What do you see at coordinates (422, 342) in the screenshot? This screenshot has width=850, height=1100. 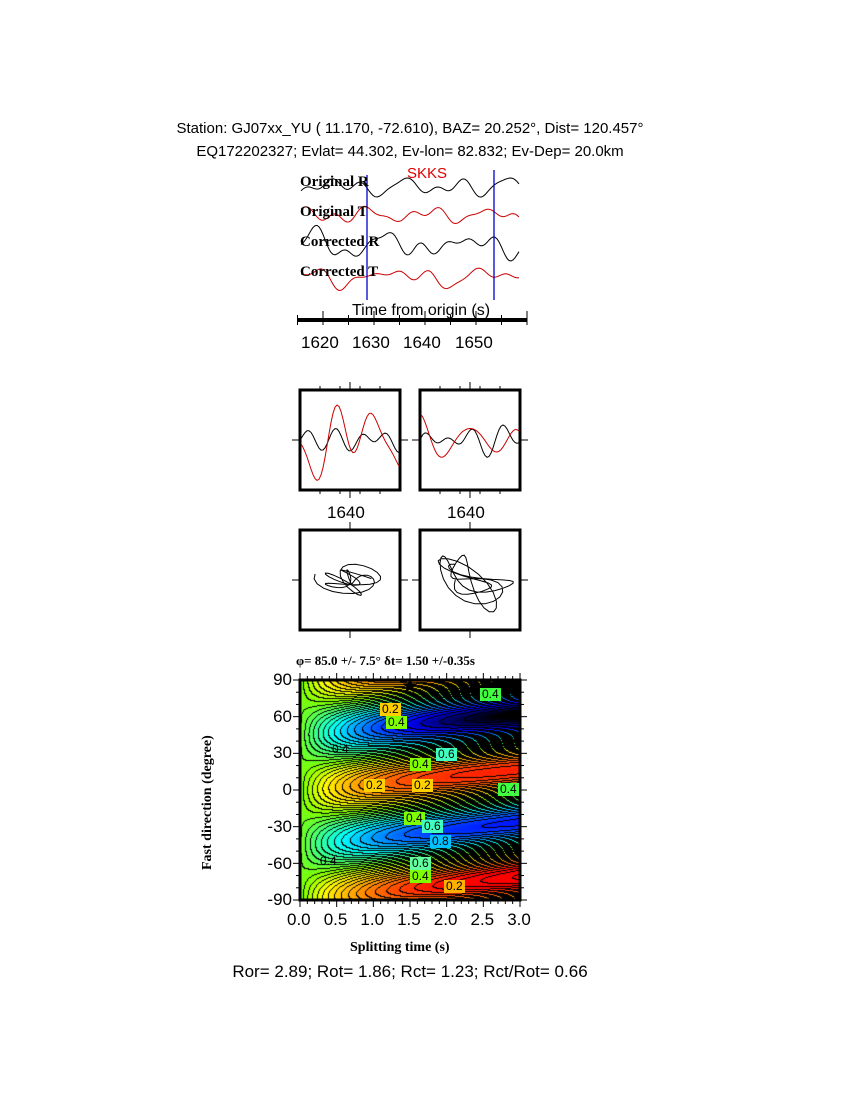 I see `xtick-1640: 1640` at bounding box center [422, 342].